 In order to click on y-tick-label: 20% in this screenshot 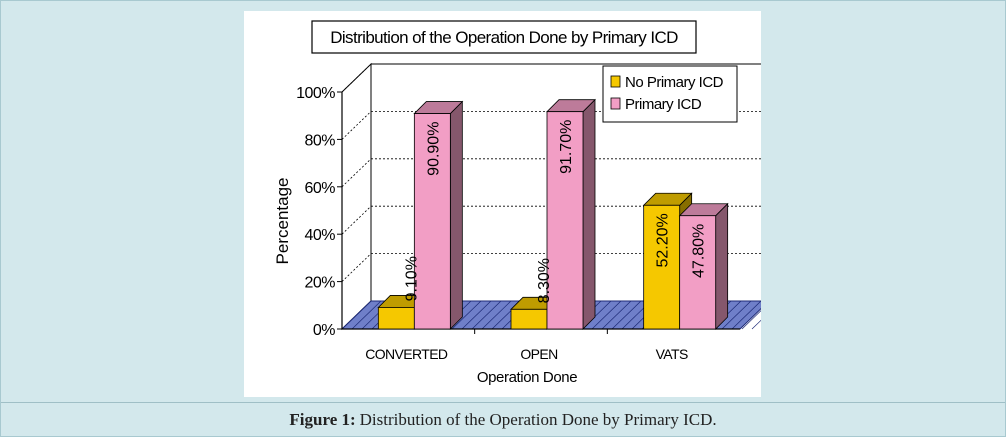, I will do `click(319, 283)`.